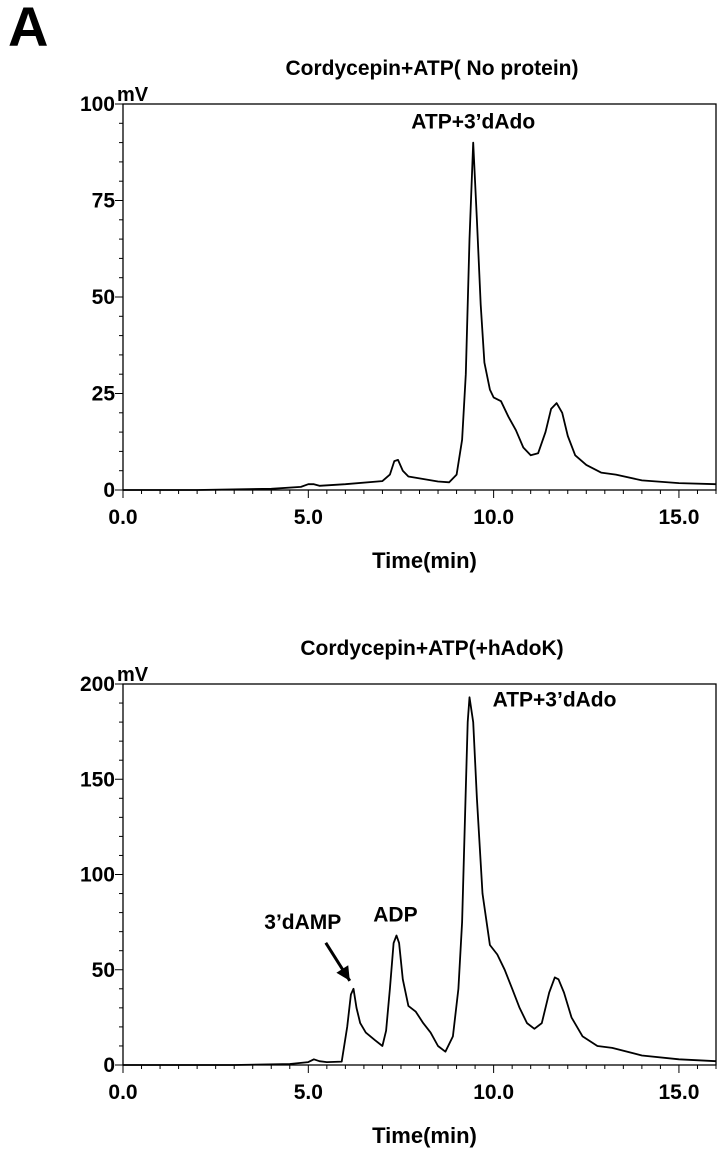 This screenshot has height=1154, width=721. Describe the element at coordinates (343, 973) in the screenshot. I see `arrow-head` at that location.